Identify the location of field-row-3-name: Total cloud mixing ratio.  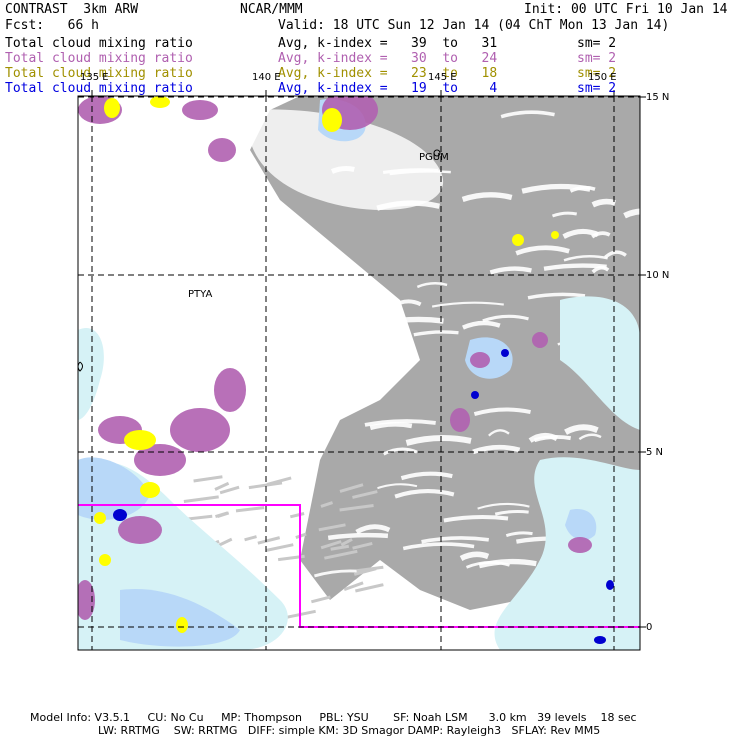
(99, 73).